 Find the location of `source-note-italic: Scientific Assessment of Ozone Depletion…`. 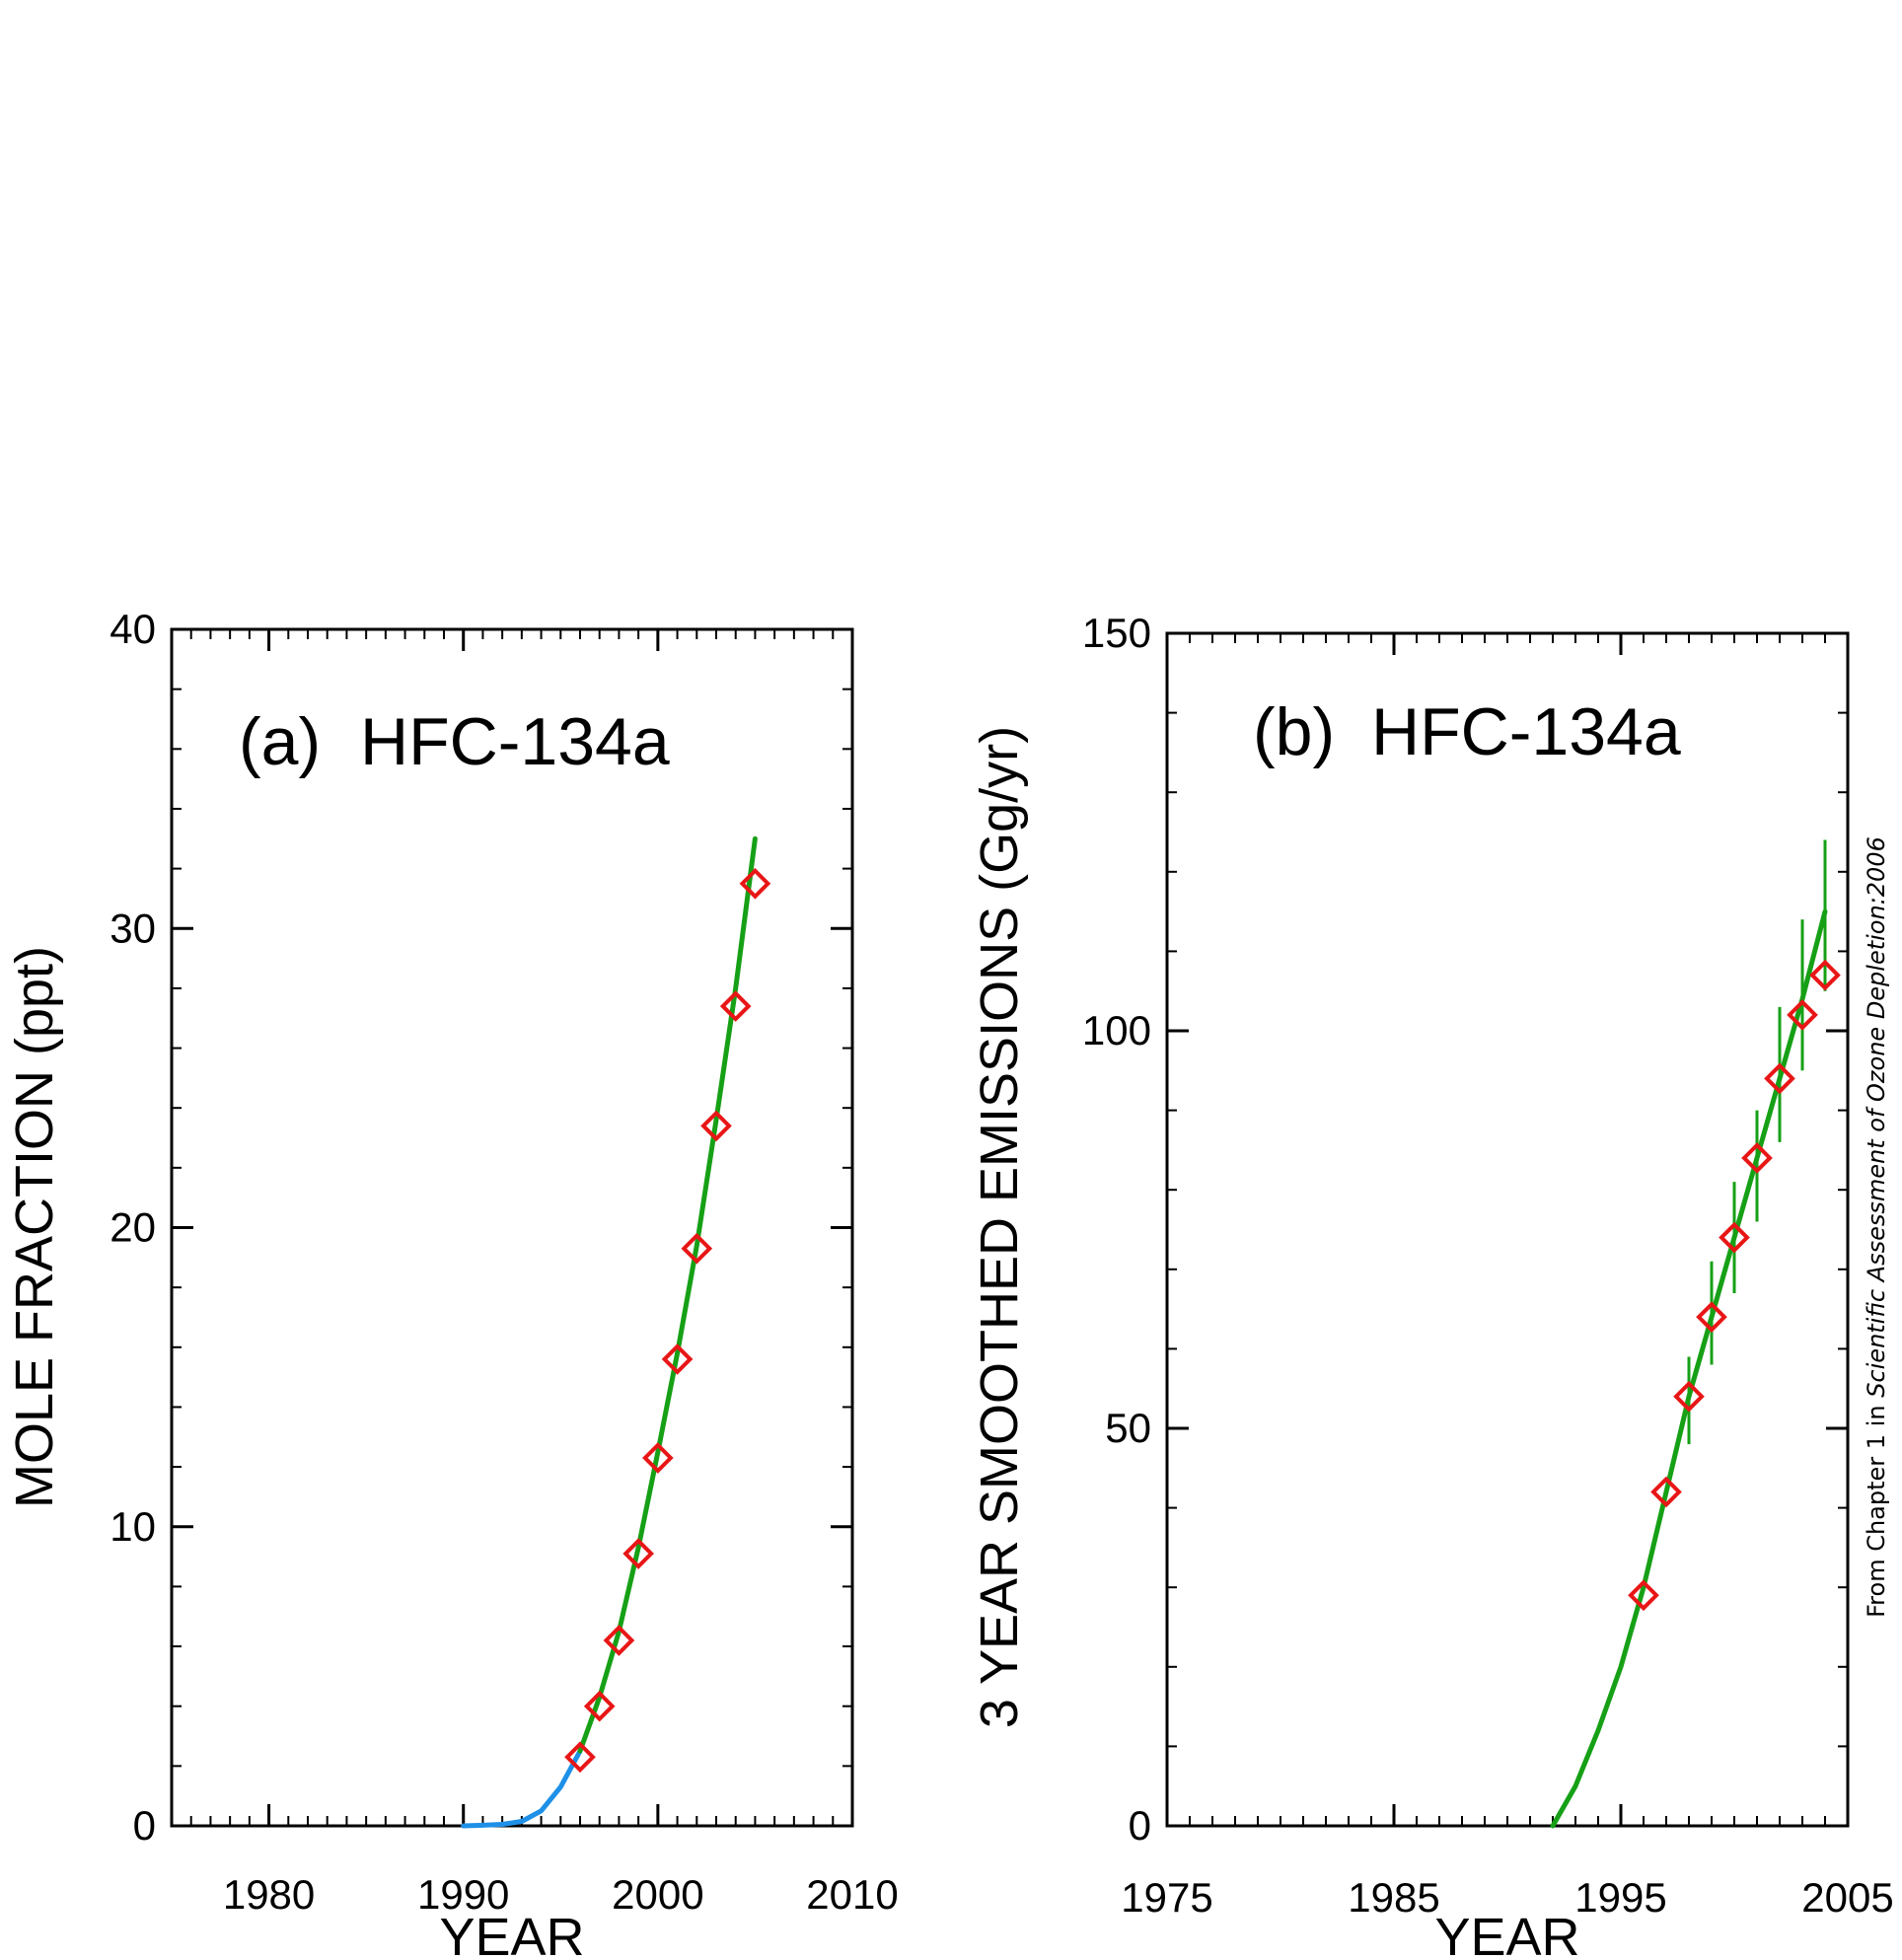

source-note-italic: Scientific Assessment of Ozone Depletion… is located at coordinates (1876, 1117).